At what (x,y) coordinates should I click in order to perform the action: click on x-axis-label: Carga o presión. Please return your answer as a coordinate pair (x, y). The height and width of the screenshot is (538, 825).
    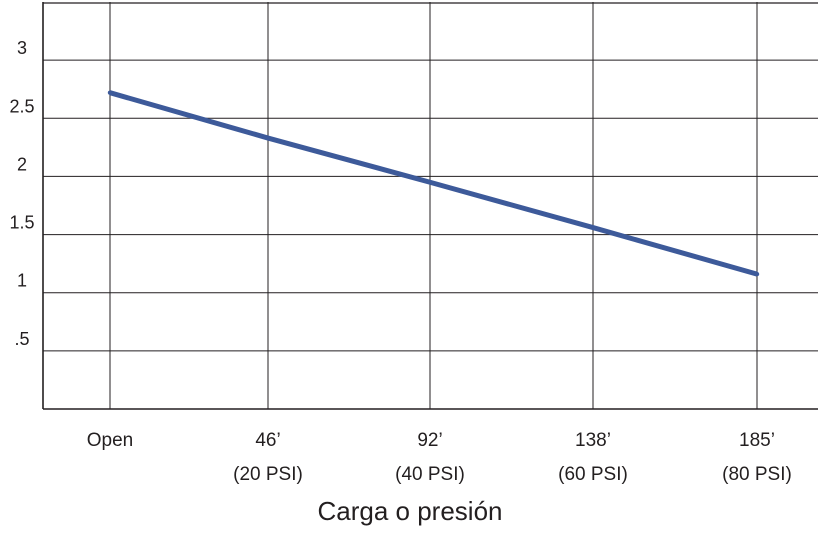
    Looking at the image, I should click on (410, 511).